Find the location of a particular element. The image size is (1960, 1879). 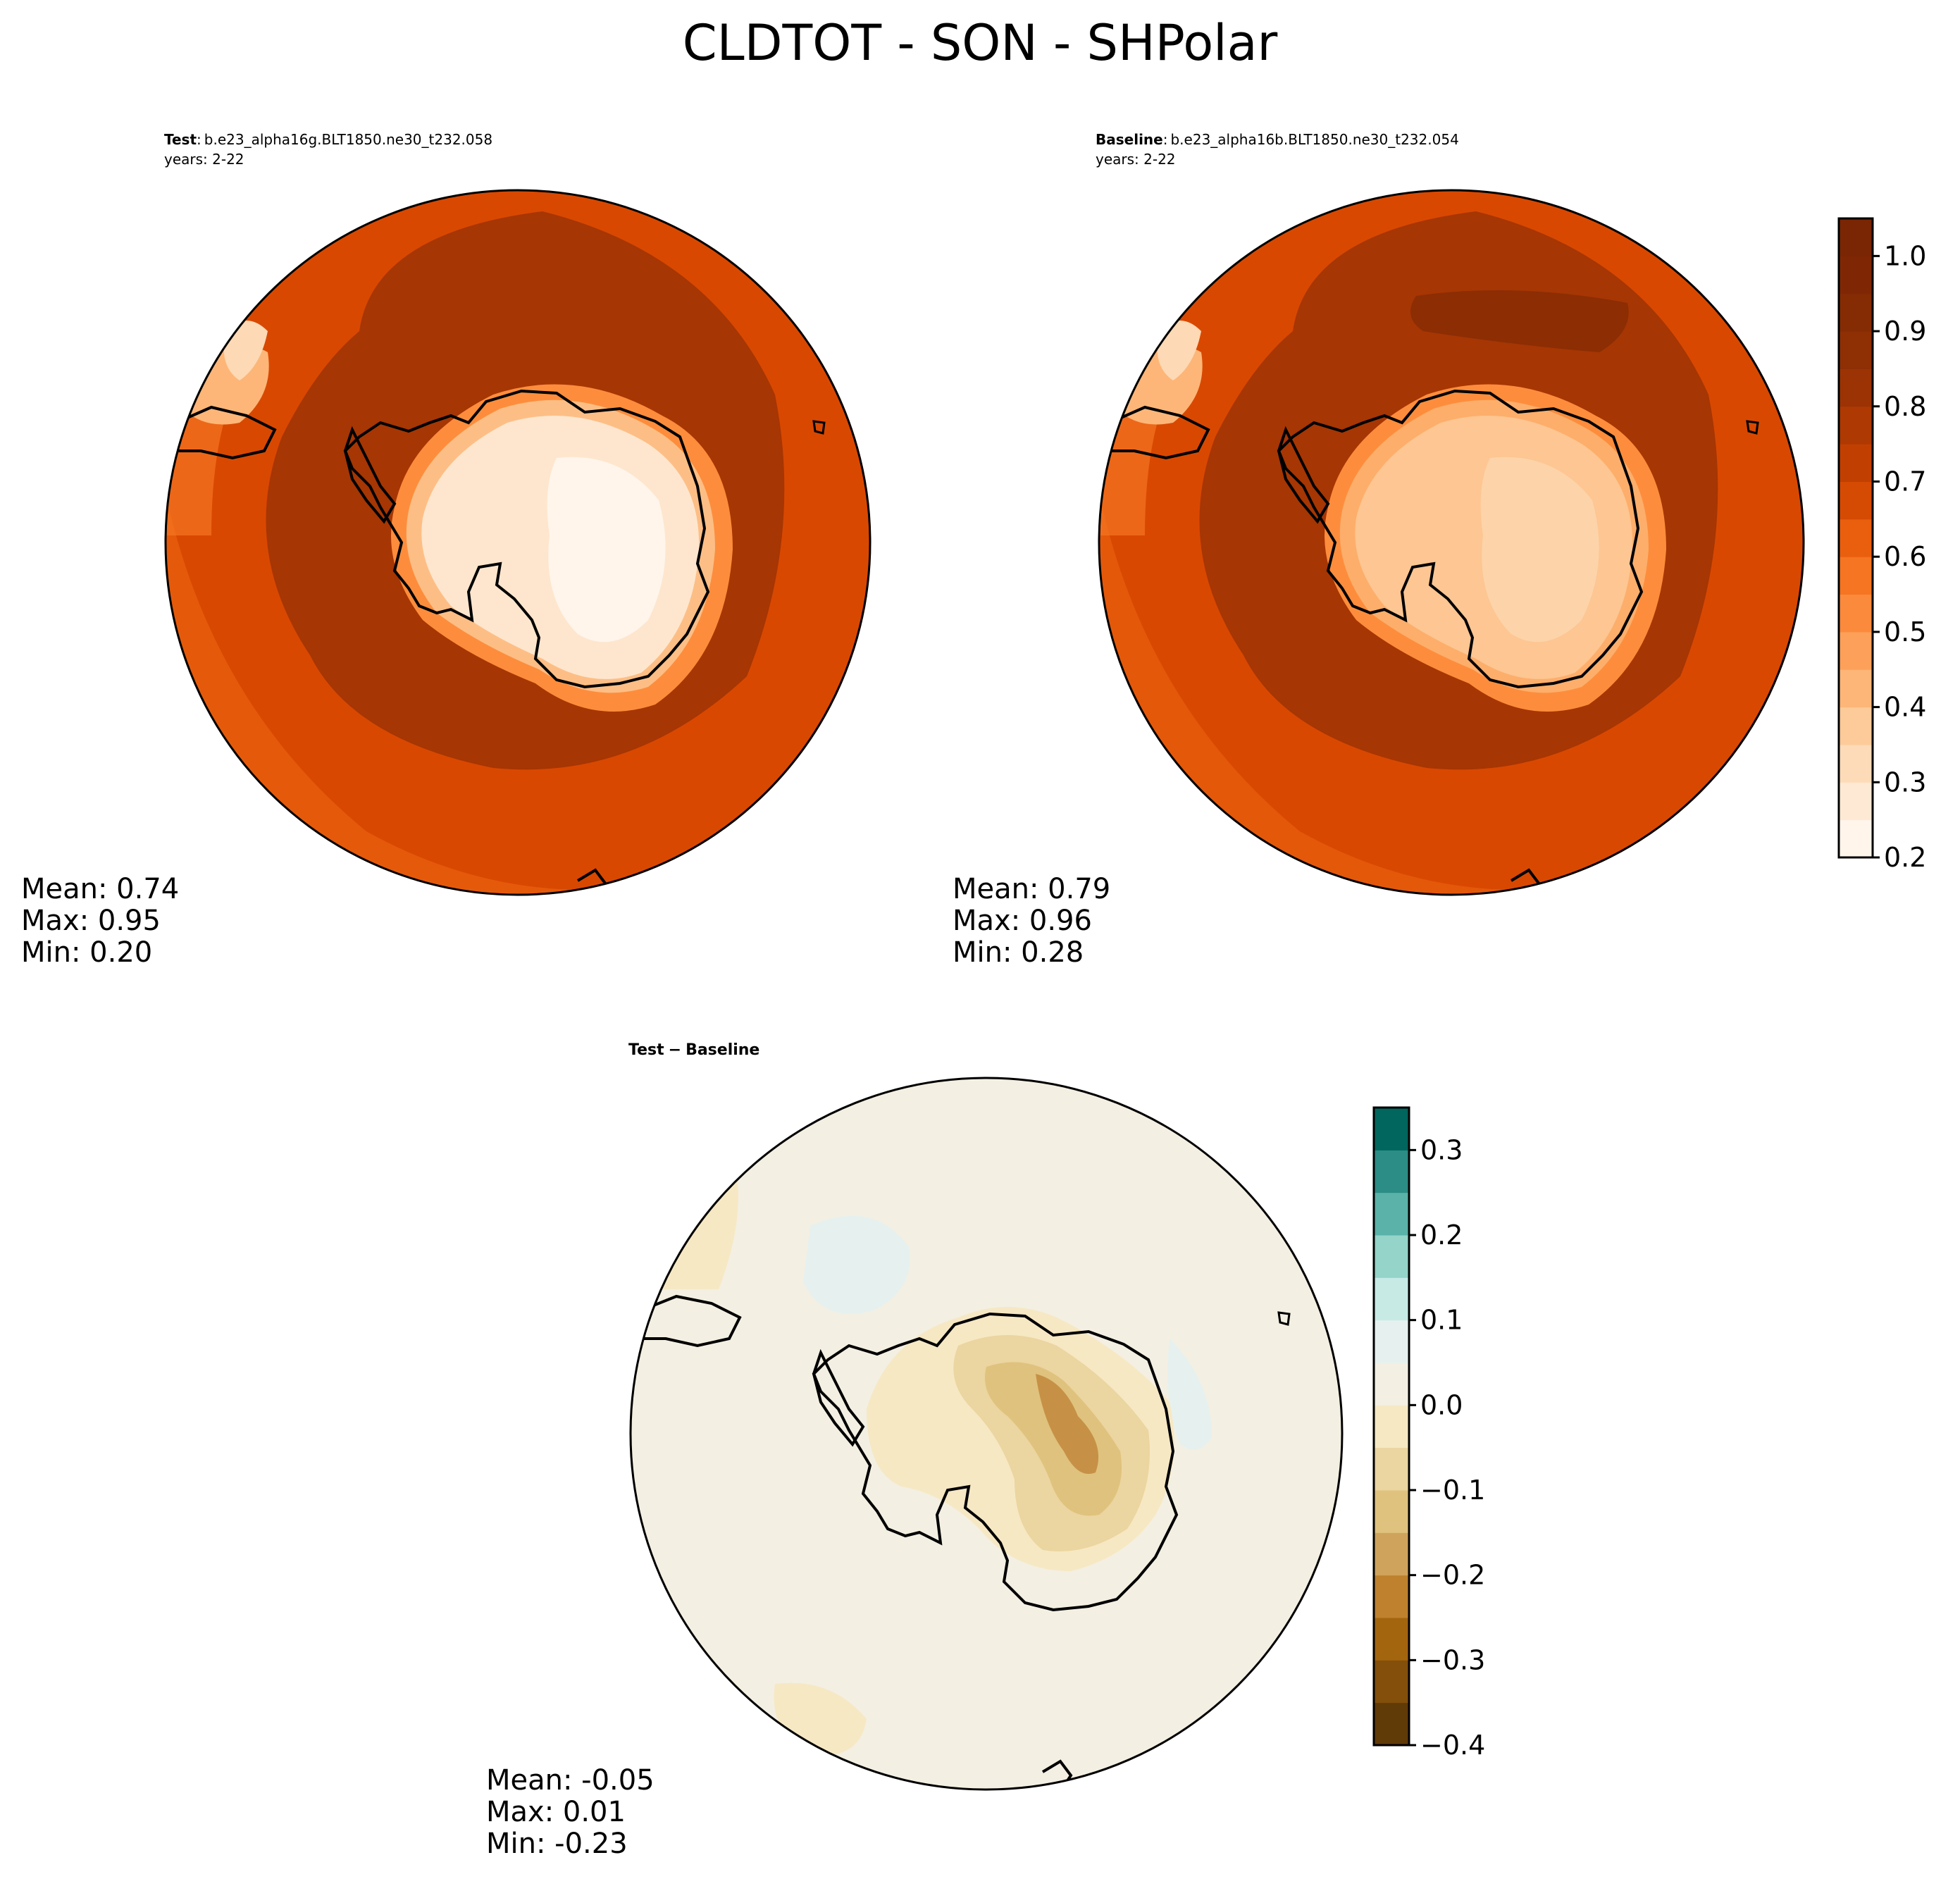

difference-south-america-coast is located at coordinates (691, 1321).